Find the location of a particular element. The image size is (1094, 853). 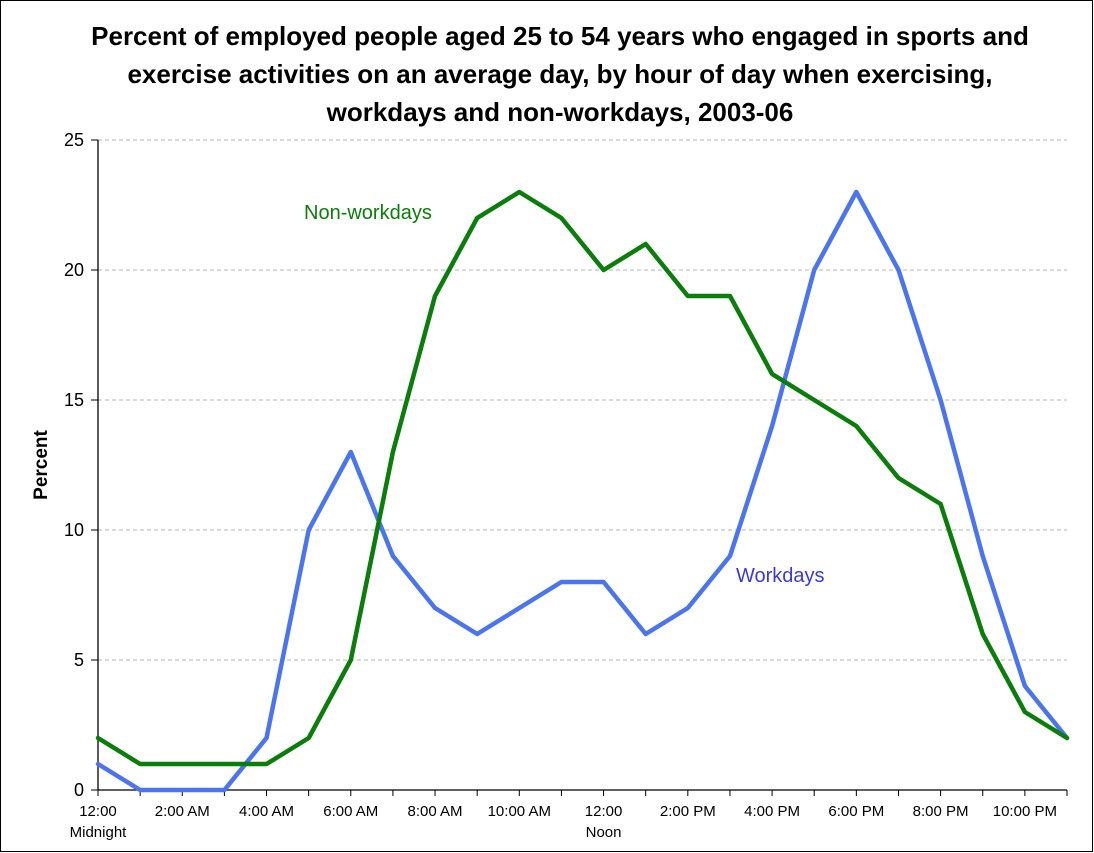

y-tick-label: 5 is located at coordinates (79, 660).